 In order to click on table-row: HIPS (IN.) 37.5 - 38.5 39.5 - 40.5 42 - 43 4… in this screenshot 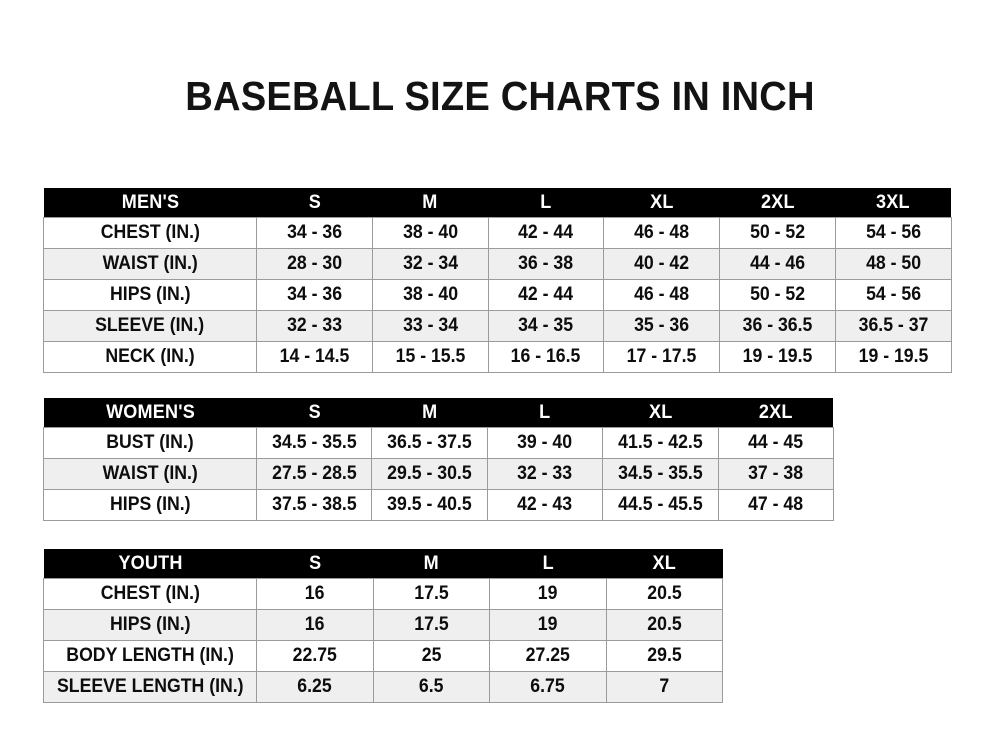, I will do `click(438, 505)`.